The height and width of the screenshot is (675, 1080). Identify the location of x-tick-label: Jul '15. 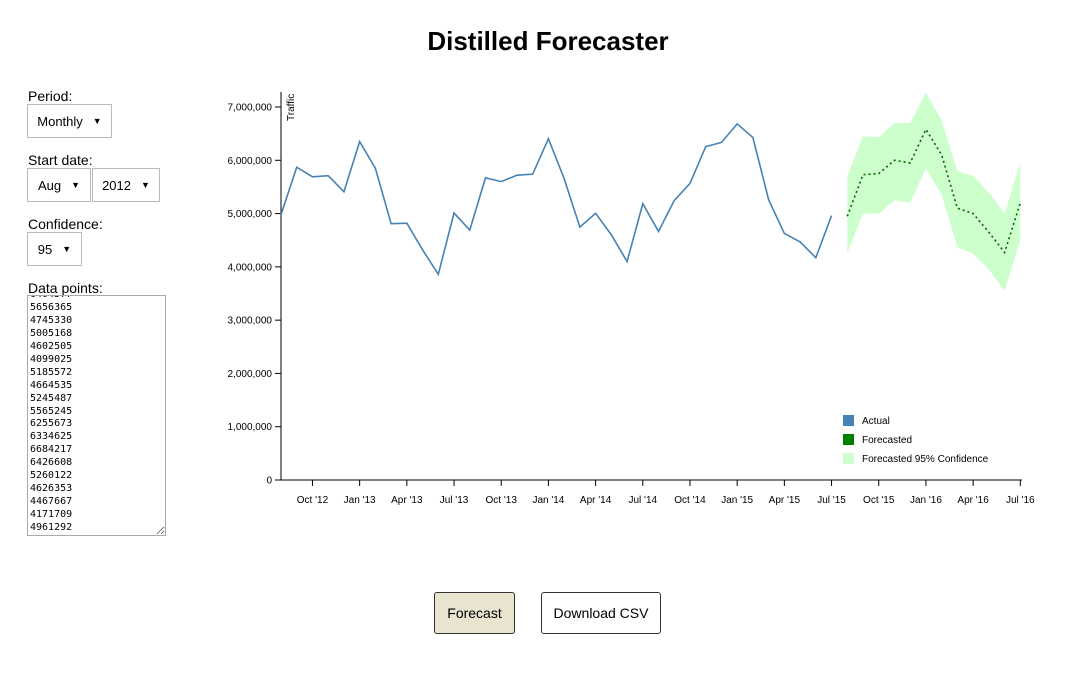
(831, 500).